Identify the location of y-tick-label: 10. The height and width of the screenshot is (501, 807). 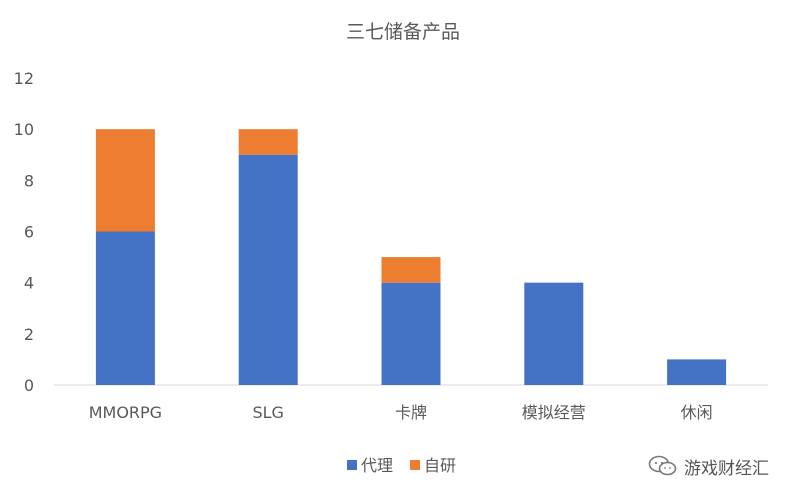
(24, 129).